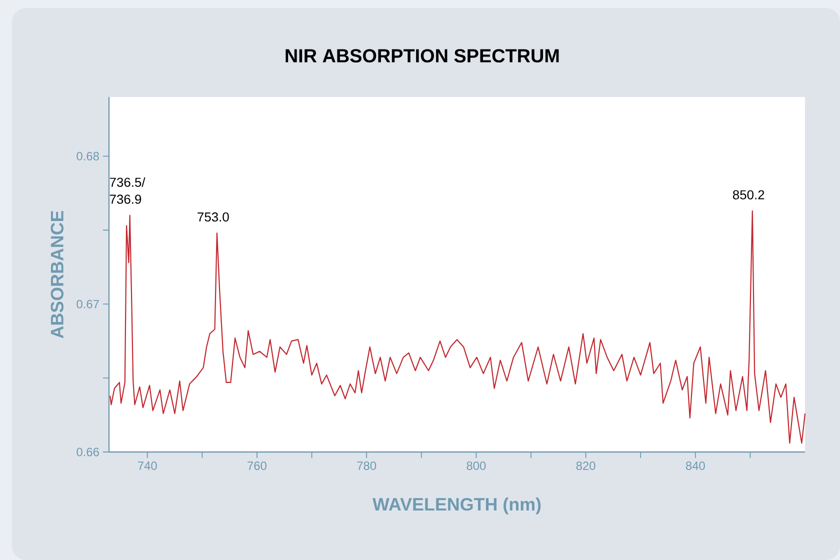  What do you see at coordinates (128, 190) in the screenshot?
I see `annotation: 736.5/ 736.9` at bounding box center [128, 190].